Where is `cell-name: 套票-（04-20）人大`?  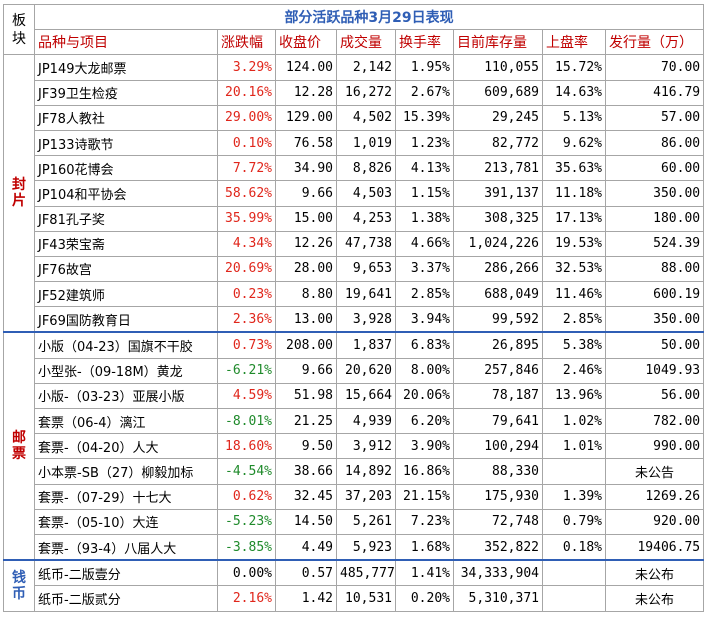 cell-name: 套票-（04-20）人大 is located at coordinates (126, 446).